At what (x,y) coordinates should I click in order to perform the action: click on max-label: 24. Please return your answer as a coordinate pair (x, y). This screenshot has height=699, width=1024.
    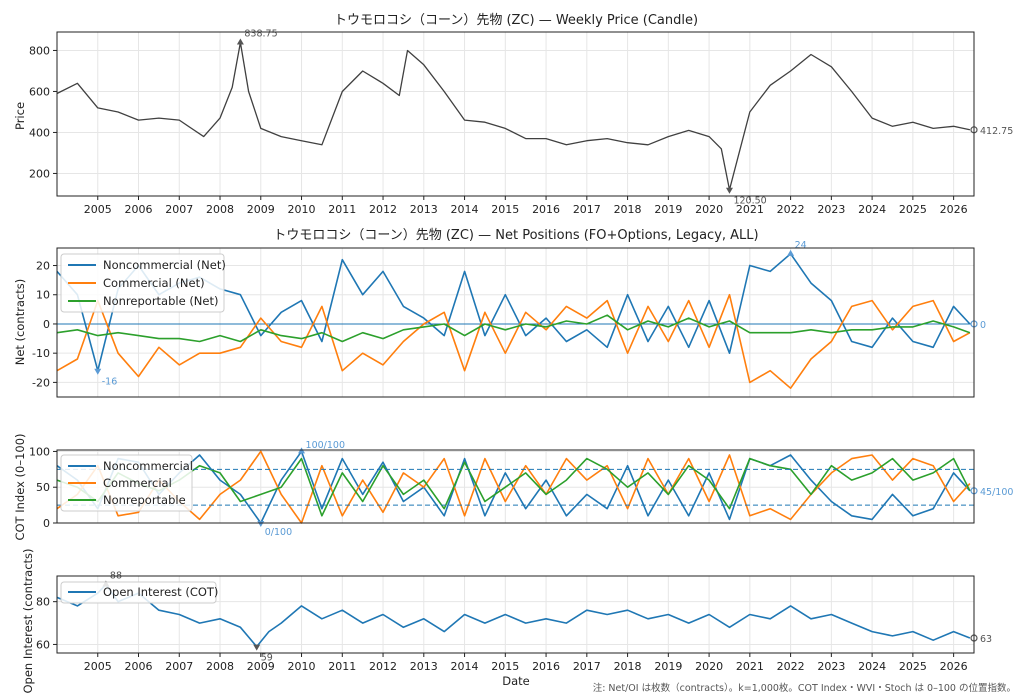
    Looking at the image, I should click on (801, 245).